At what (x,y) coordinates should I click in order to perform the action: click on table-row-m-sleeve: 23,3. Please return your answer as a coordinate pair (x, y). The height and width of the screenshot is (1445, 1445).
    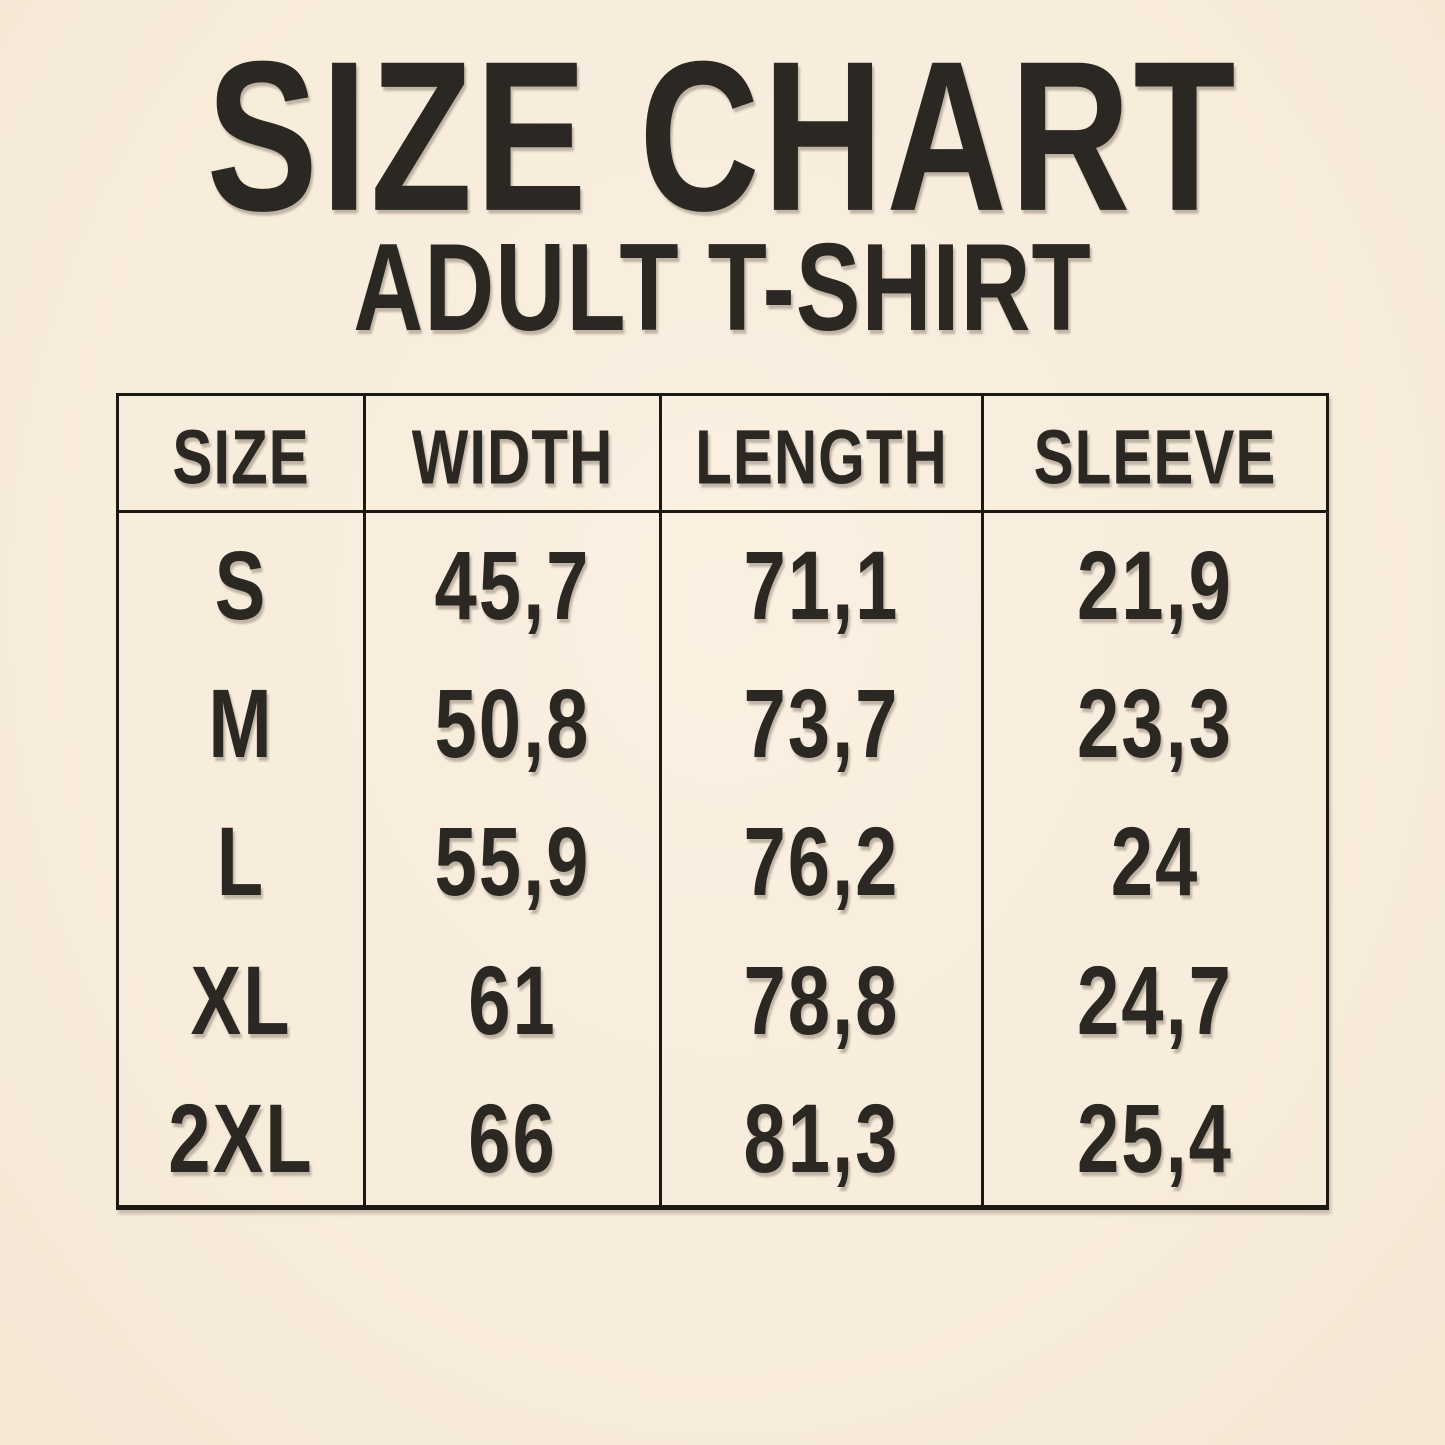
    Looking at the image, I should click on (1155, 720).